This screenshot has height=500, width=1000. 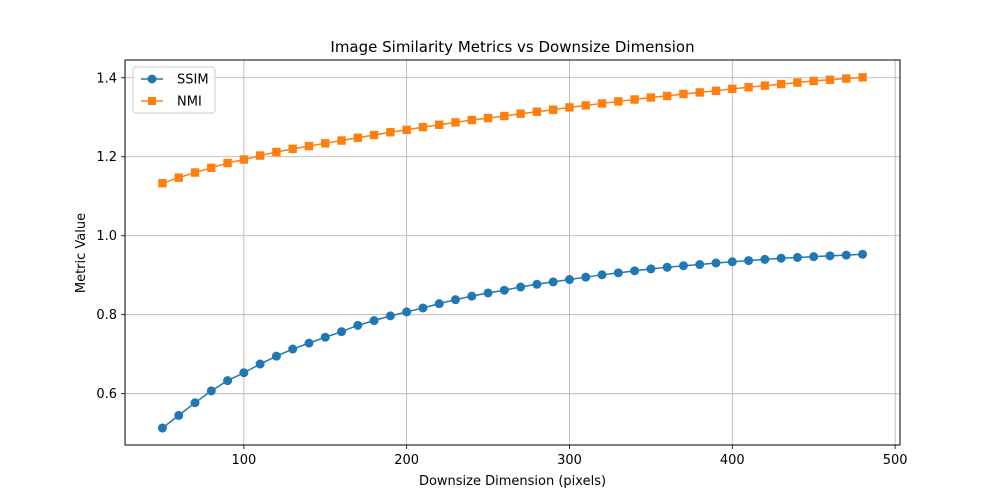 What do you see at coordinates (189, 102) in the screenshot?
I see `legend-label-nmi: NMI` at bounding box center [189, 102].